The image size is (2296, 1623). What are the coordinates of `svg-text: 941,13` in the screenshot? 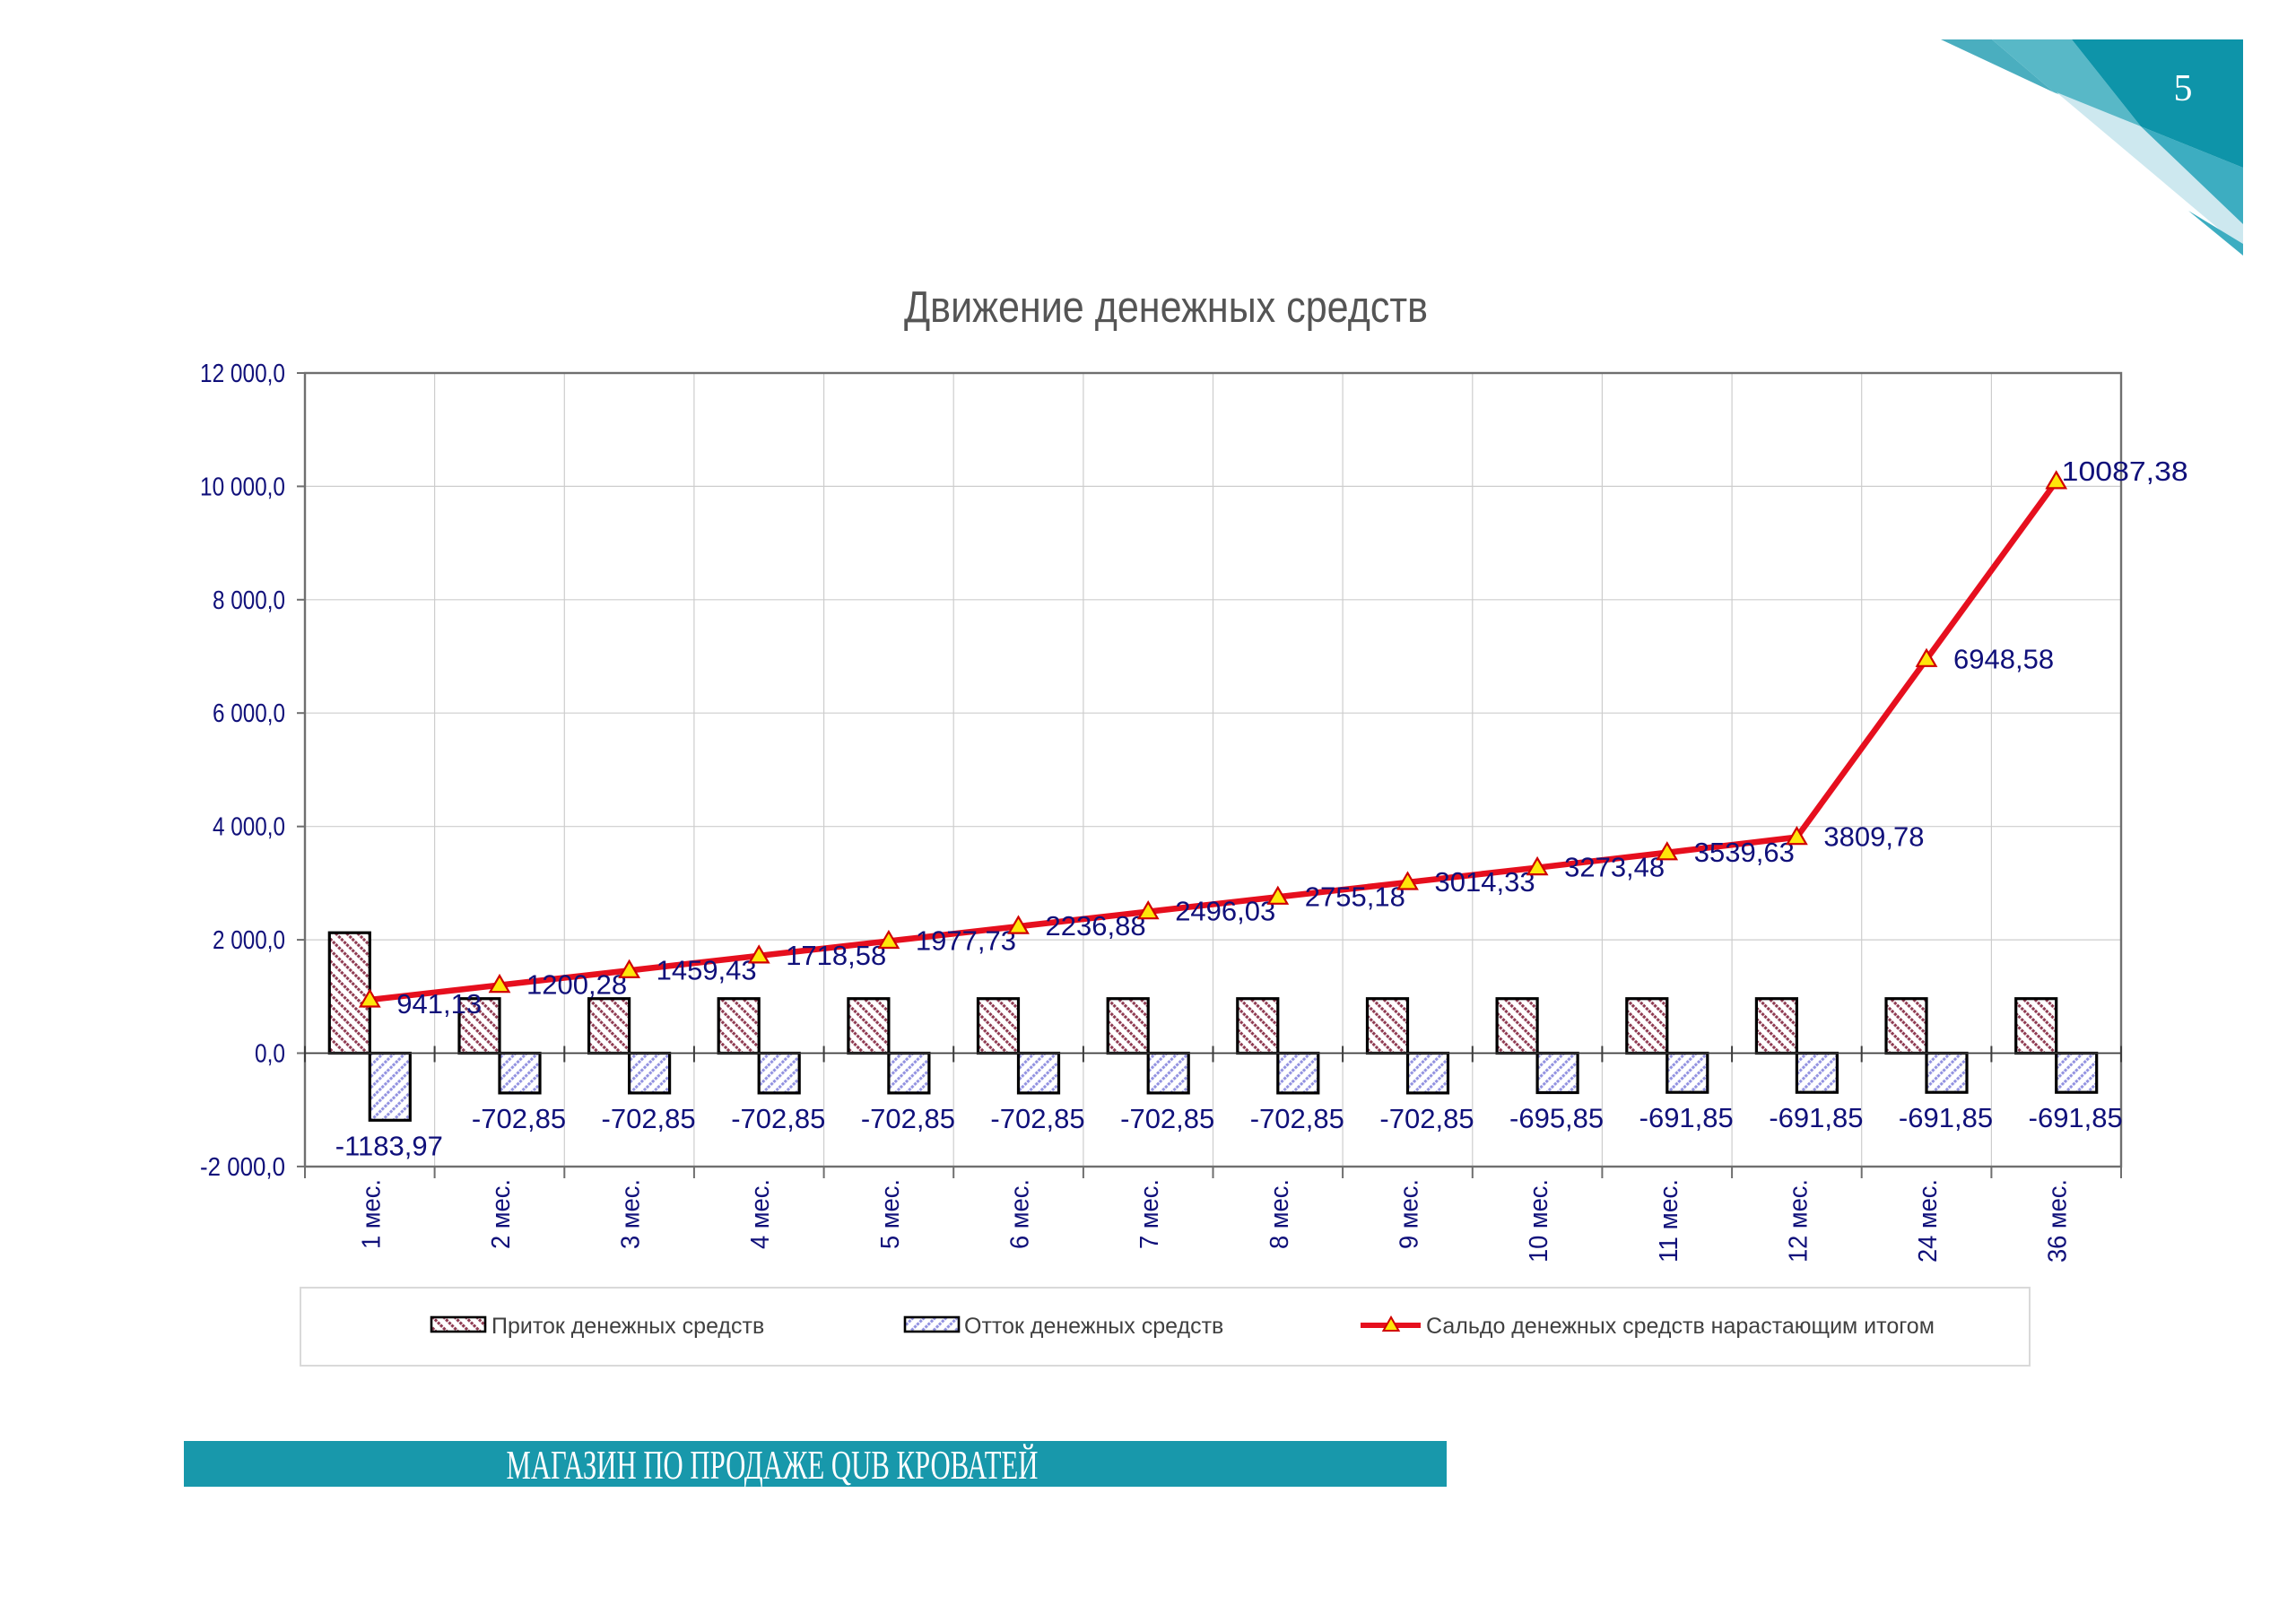 It's located at (439, 1004).